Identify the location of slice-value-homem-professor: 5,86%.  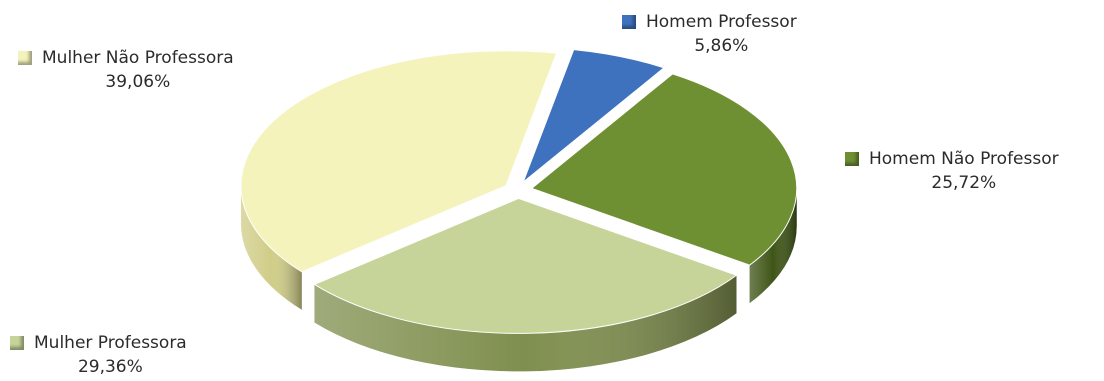
(721, 46).